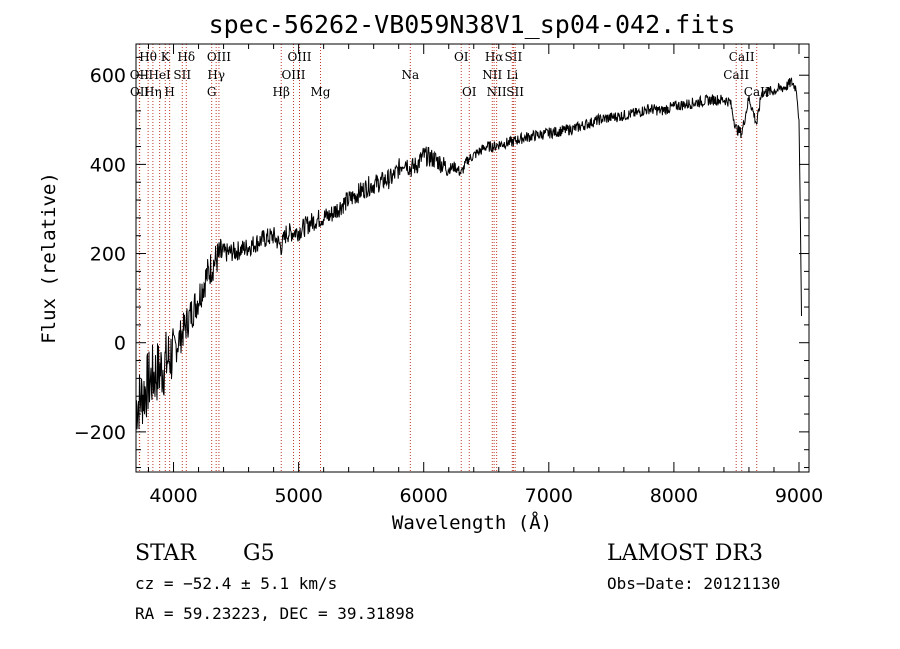 This screenshot has height=649, width=900. Describe the element at coordinates (799, 496) in the screenshot. I see `x-tick-label: 9000` at that location.